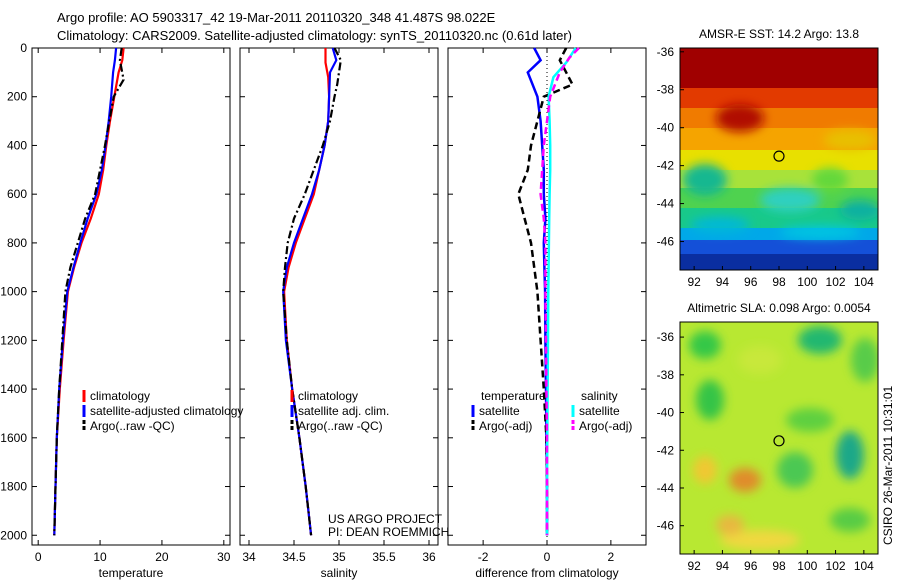 The image size is (900, 580). I want to click on sst-colour-field, so click(779, 159).